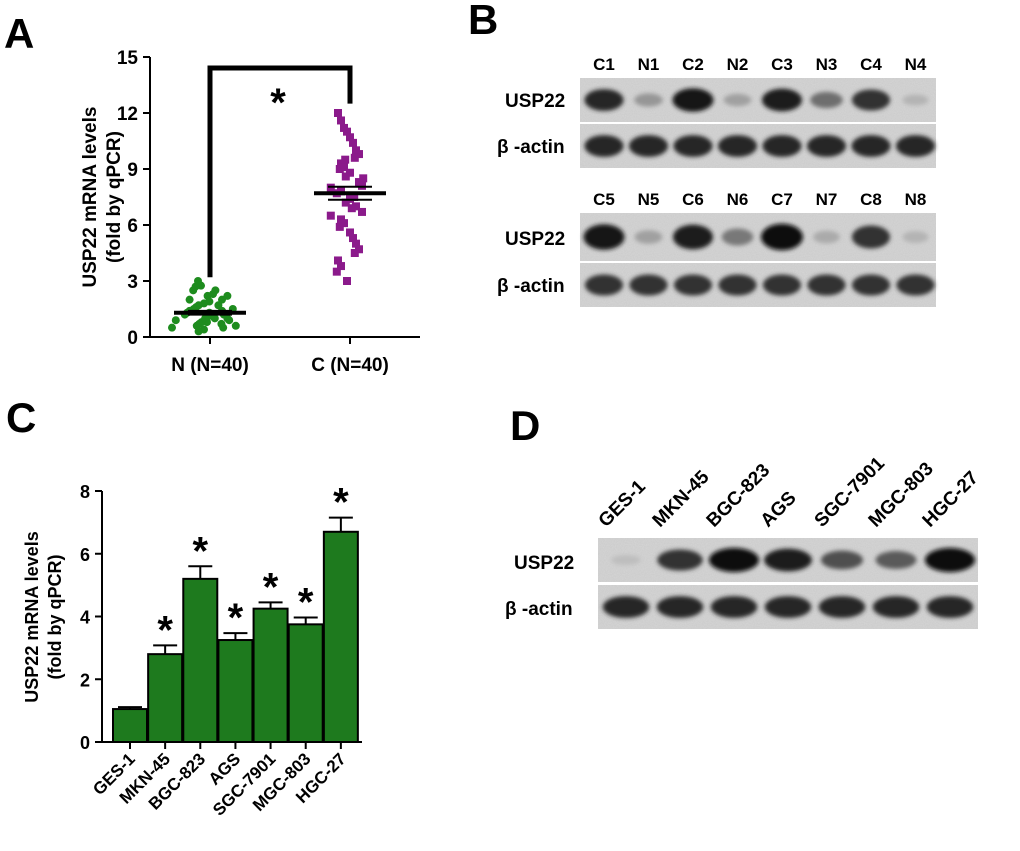  I want to click on lane-label: N1, so click(649, 64).